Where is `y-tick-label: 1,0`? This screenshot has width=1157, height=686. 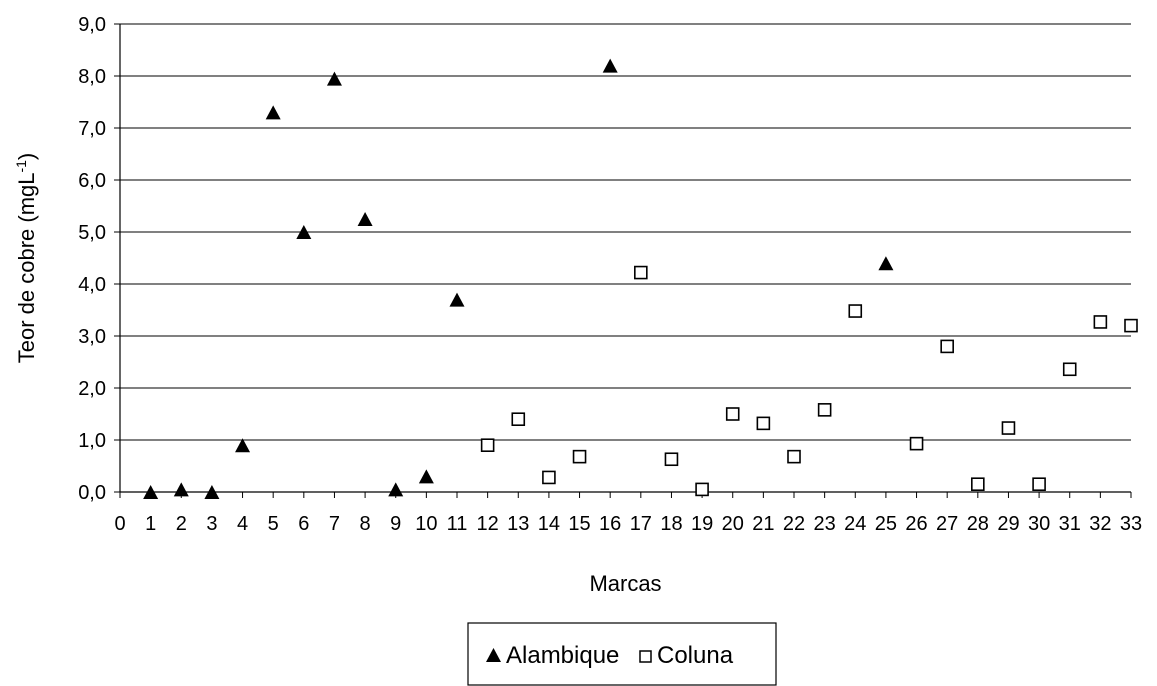
y-tick-label: 1,0 is located at coordinates (92, 441).